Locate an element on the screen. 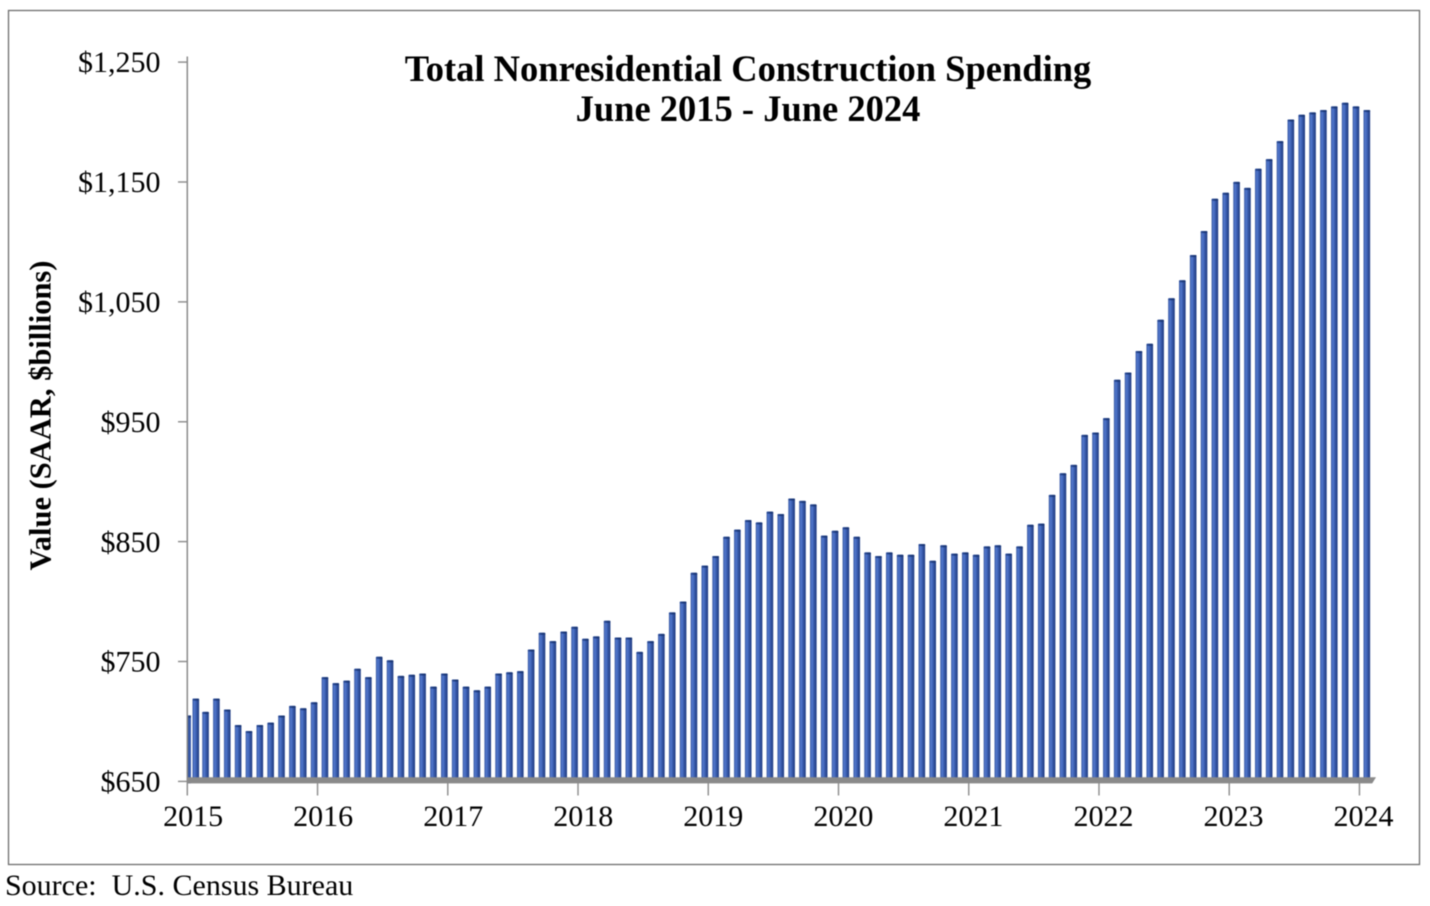 This screenshot has width=1430, height=906. svg-text: June 2015 - June 2024 is located at coordinates (748, 108).